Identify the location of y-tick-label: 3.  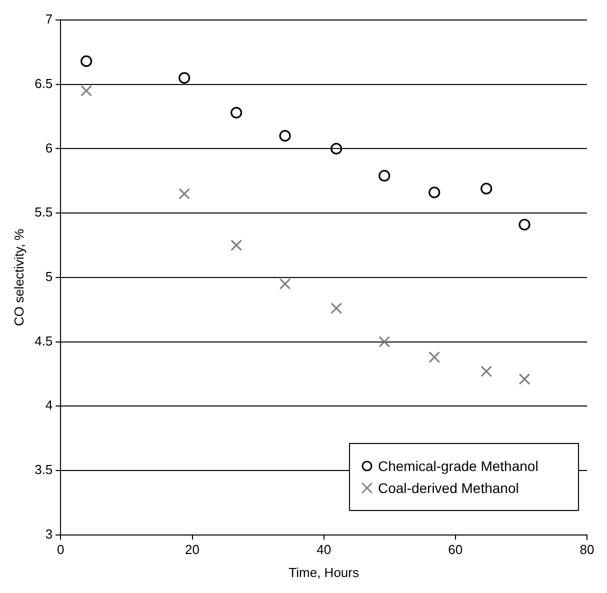
(49, 534).